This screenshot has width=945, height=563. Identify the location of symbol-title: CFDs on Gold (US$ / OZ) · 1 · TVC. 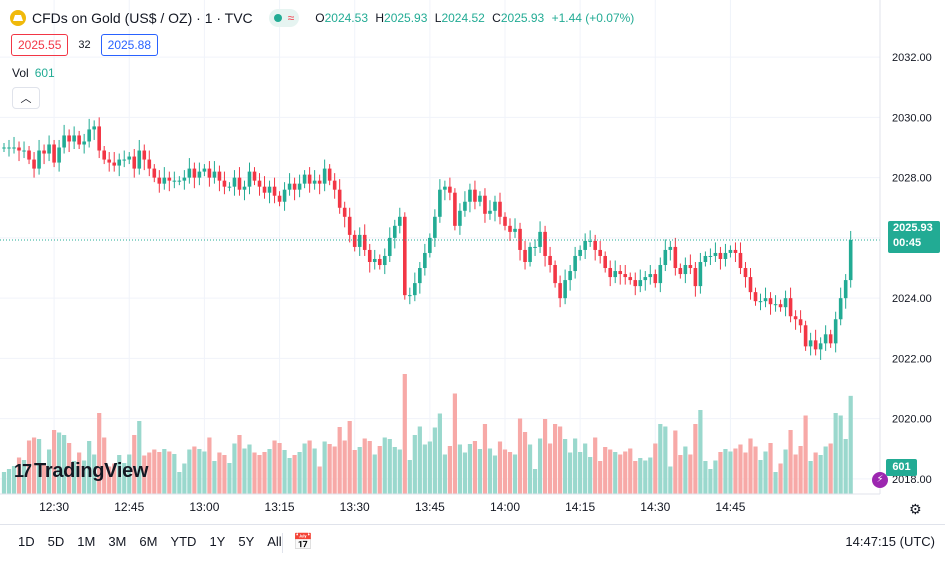
(142, 18).